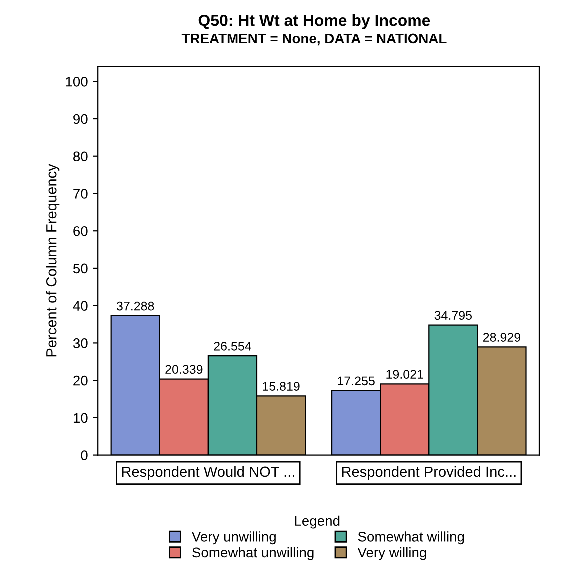  What do you see at coordinates (81, 381) in the screenshot?
I see `y-tick-label: 20` at bounding box center [81, 381].